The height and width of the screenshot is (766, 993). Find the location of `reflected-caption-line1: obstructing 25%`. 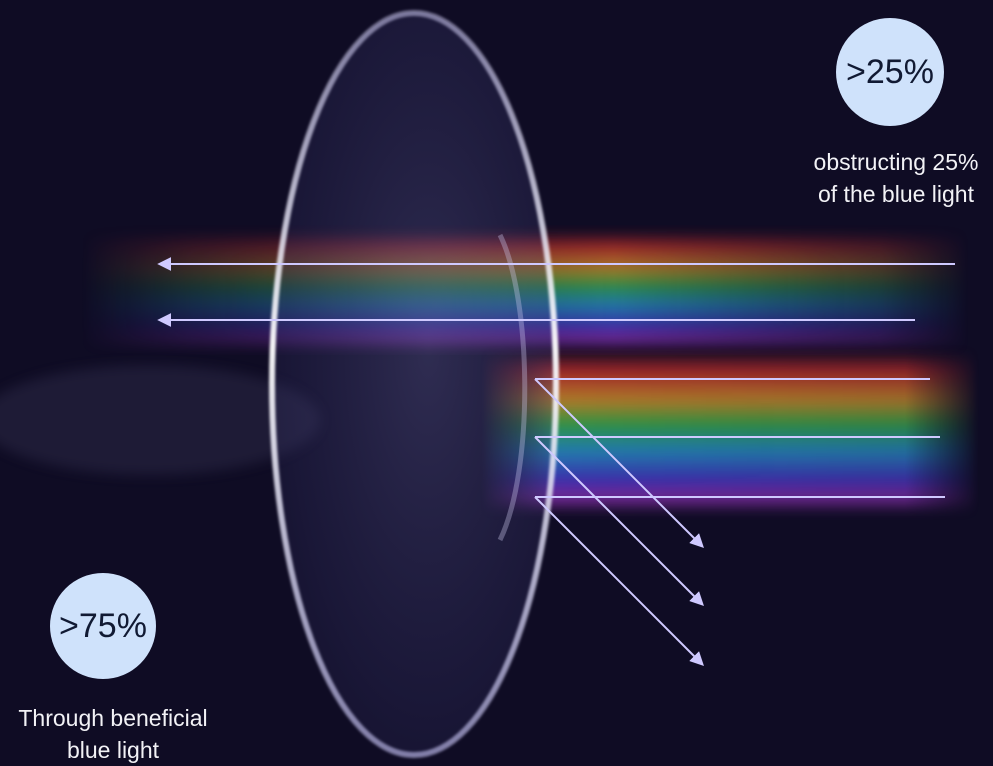

reflected-caption-line1: obstructing 25% is located at coordinates (896, 162).